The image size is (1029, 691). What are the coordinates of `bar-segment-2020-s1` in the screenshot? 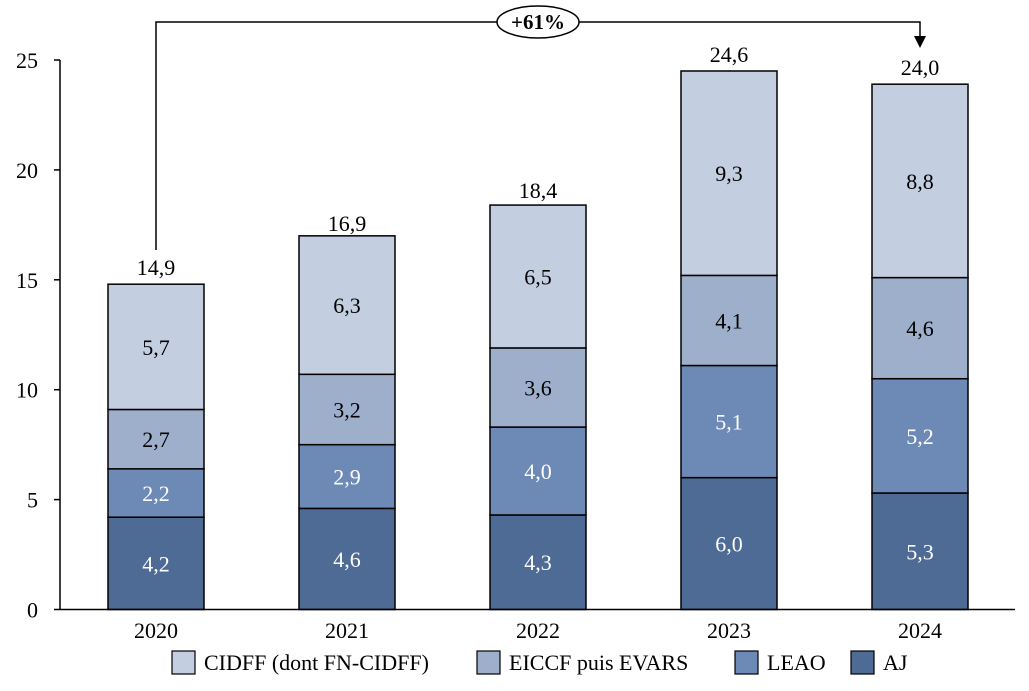 It's located at (156, 493).